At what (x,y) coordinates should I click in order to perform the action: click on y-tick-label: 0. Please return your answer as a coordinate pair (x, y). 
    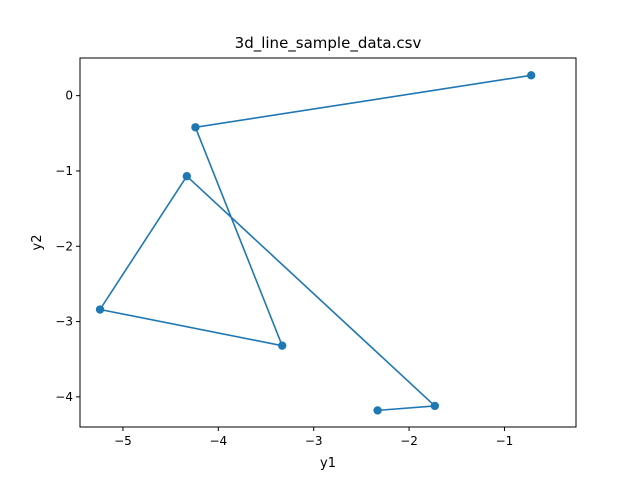
    Looking at the image, I should click on (69, 96).